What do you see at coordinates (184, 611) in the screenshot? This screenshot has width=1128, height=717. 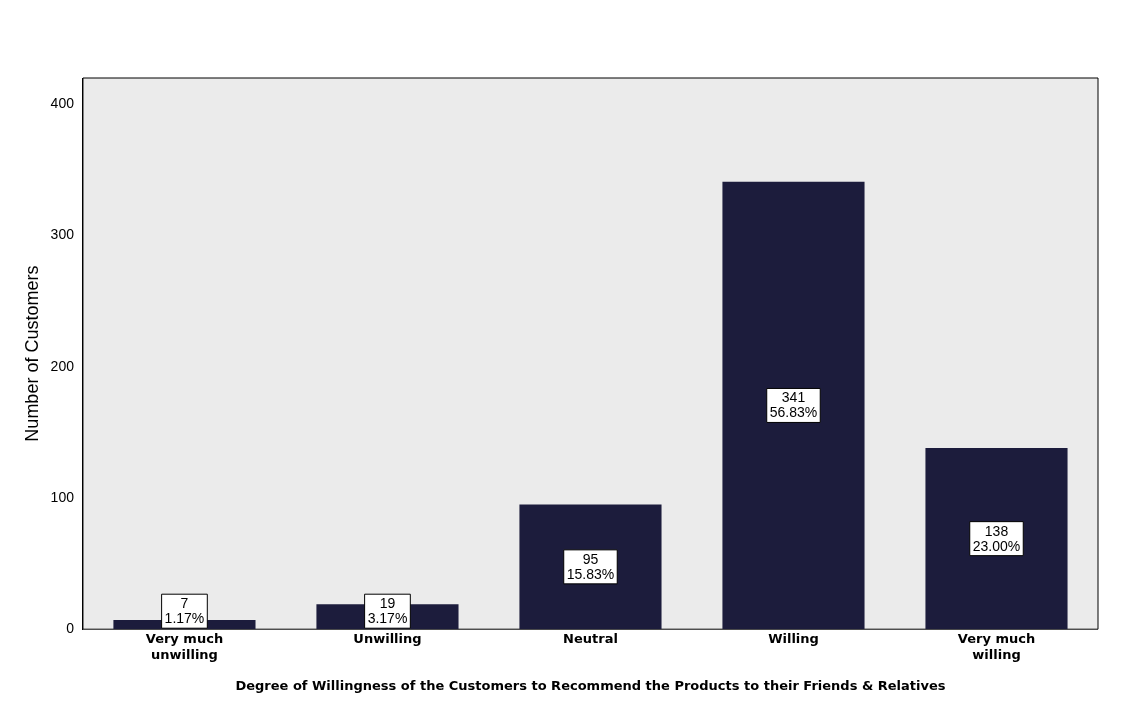 I see `data-label: 7 1.17%` at bounding box center [184, 611].